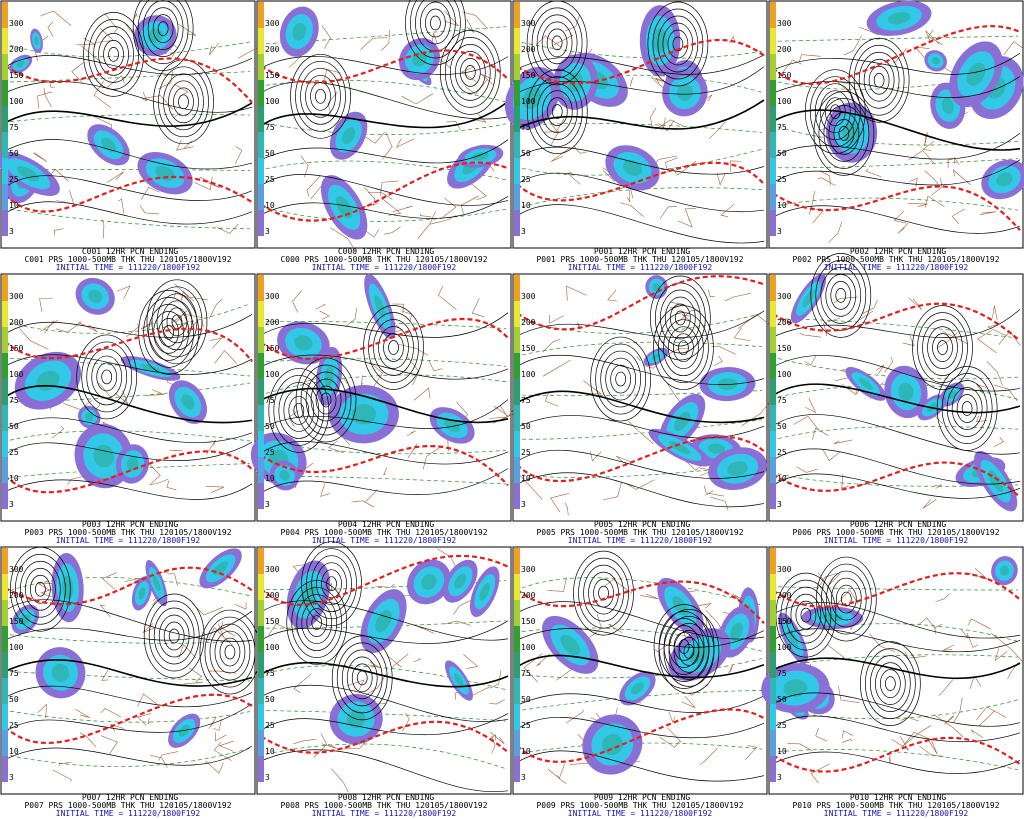  Describe the element at coordinates (386, 524) in the screenshot. I see `panel-title: P004 12HR PCN ENDING` at that location.